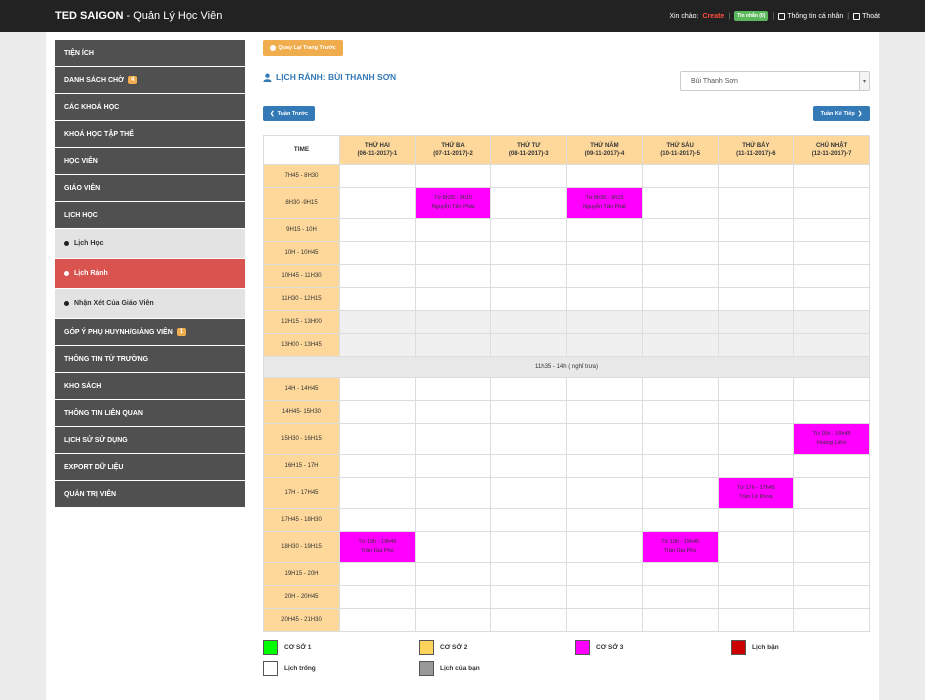 The width and height of the screenshot is (925, 700). Describe the element at coordinates (866, 16) in the screenshot. I see `logout-link: Thoát` at that location.